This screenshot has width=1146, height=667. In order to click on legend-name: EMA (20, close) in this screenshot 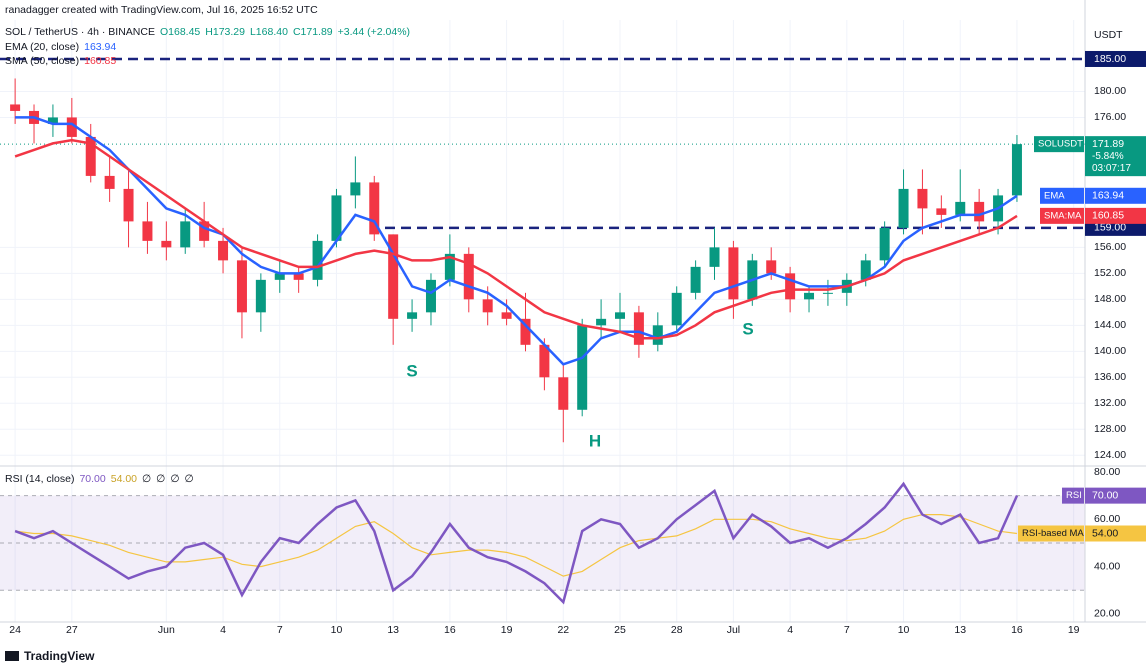, I will do `click(42, 47)`.